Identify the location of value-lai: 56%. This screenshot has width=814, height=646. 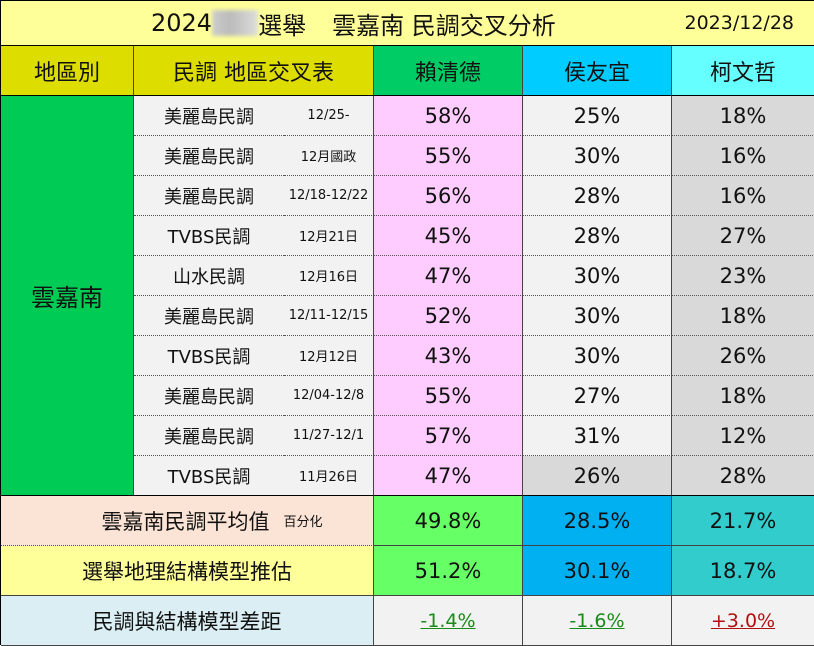
(448, 196).